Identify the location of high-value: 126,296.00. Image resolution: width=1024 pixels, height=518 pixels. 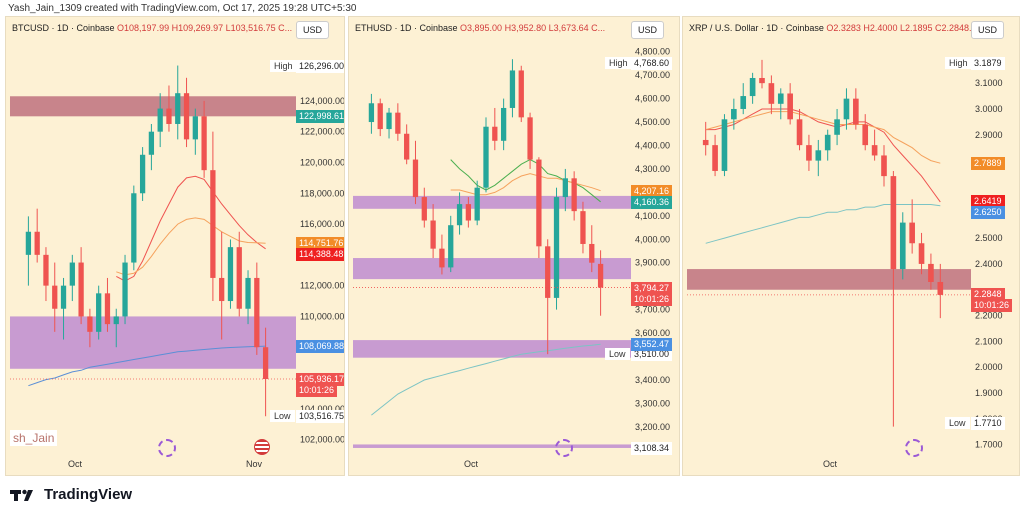
(320, 66).